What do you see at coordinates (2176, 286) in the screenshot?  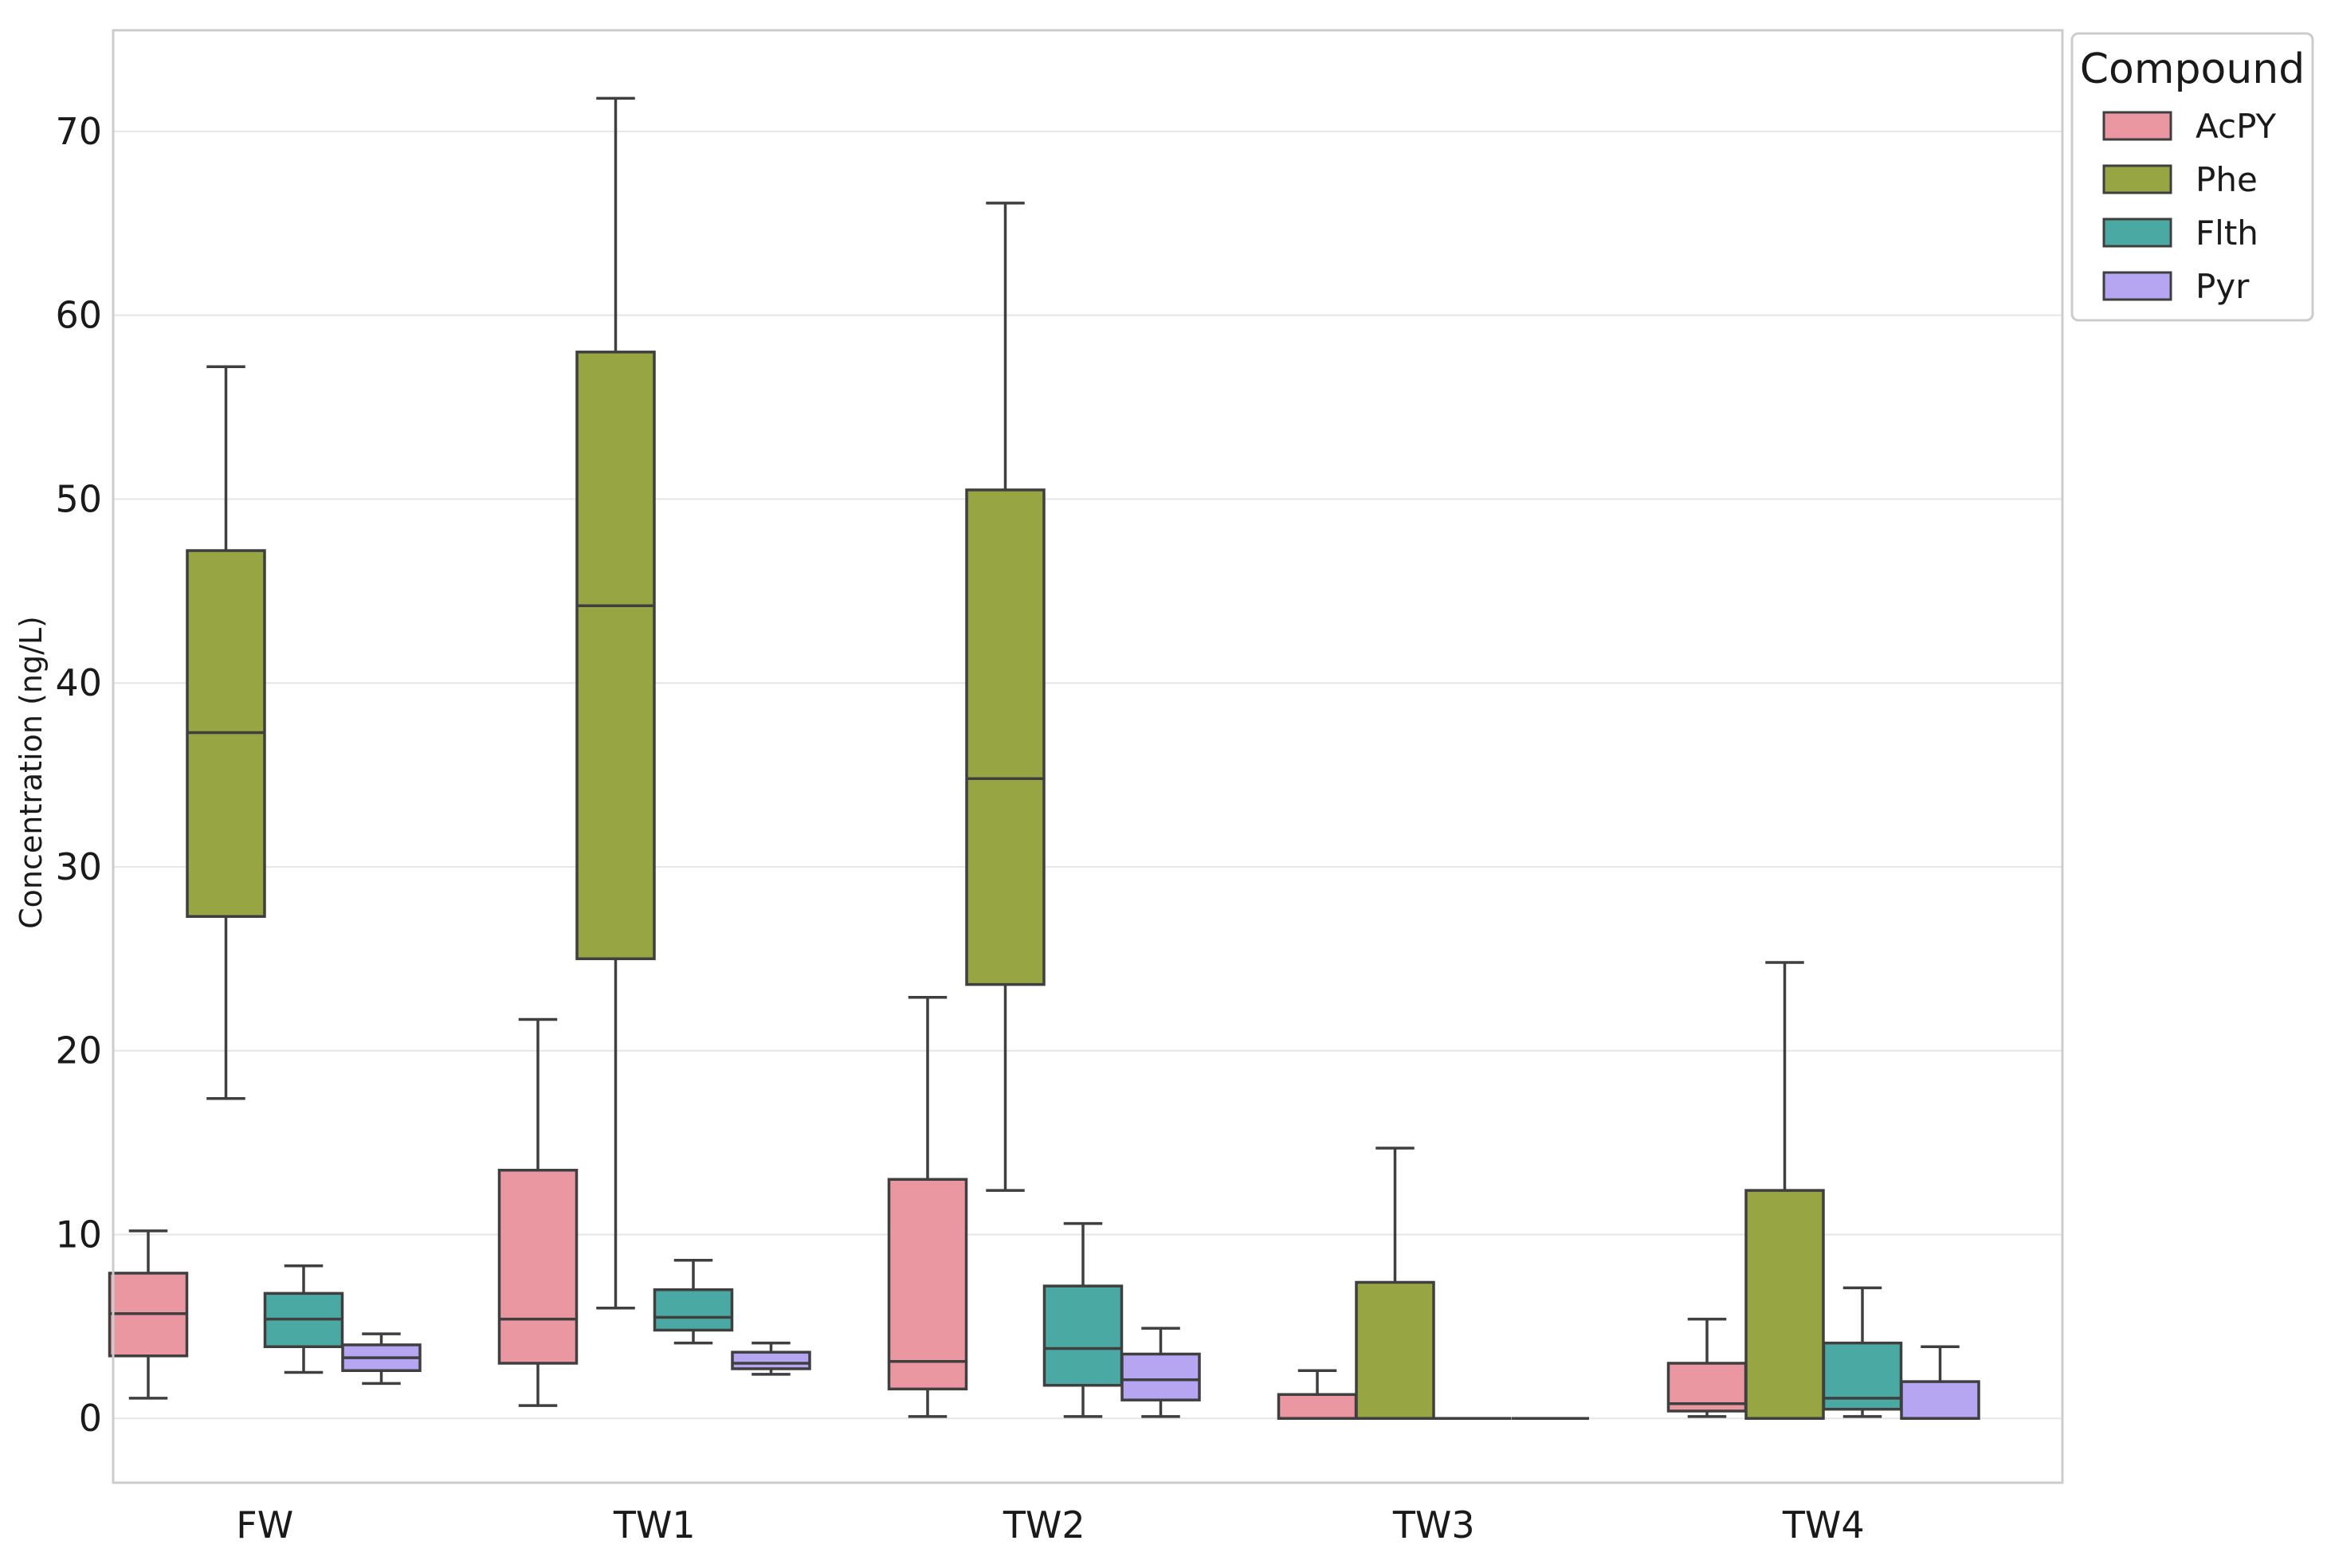 I see `legend-item-pyr: Pyr` at bounding box center [2176, 286].